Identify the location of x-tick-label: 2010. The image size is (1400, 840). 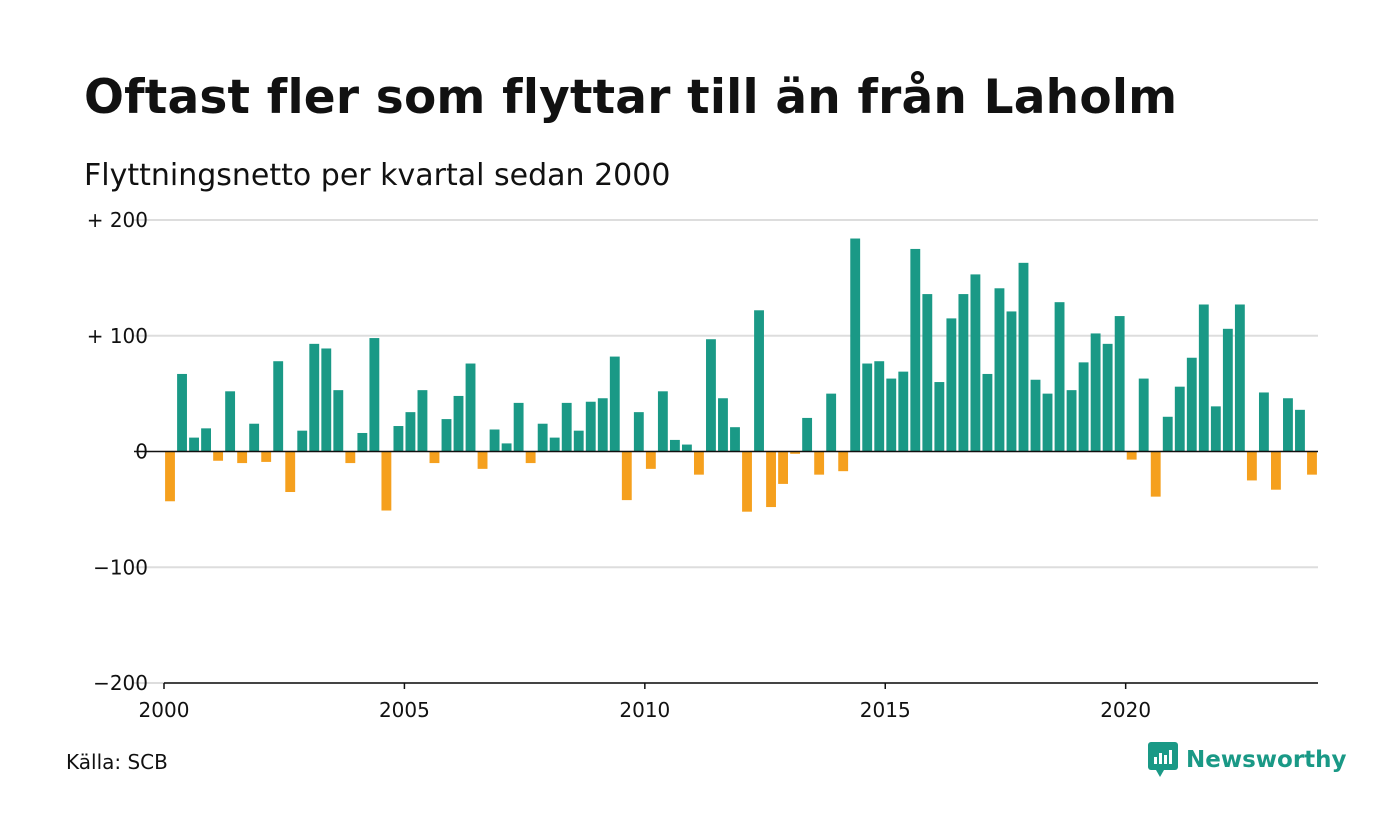
(644, 710).